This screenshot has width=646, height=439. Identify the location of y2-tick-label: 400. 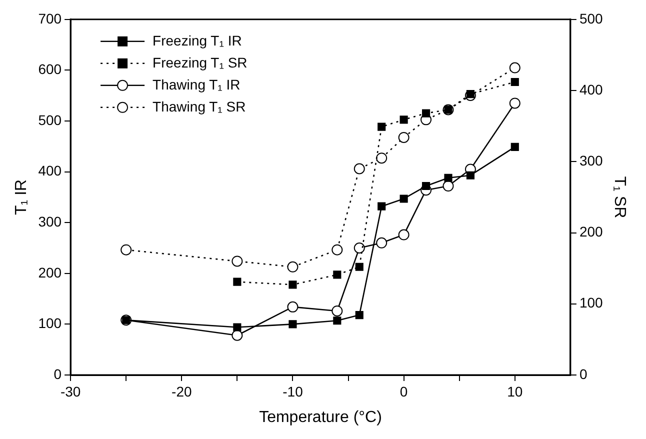
(591, 89).